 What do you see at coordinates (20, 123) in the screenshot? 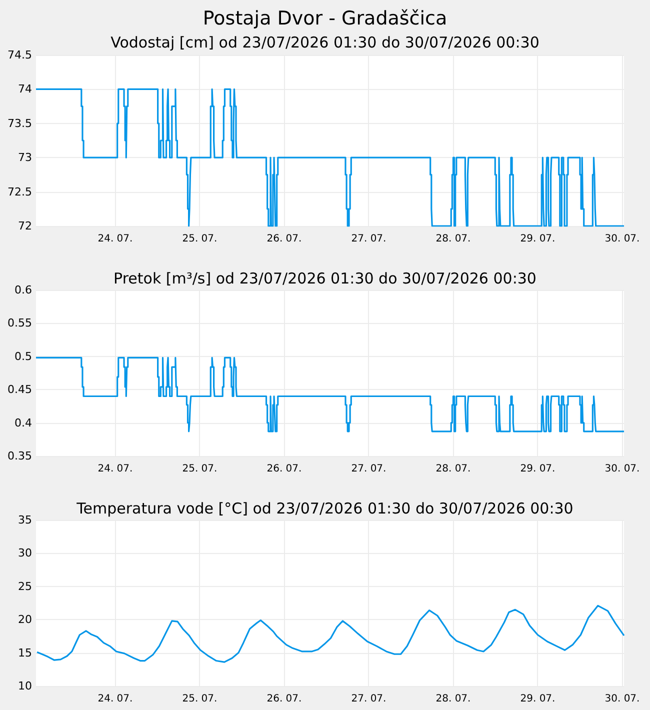
I see `y-tick-label: 73.5` at bounding box center [20, 123].